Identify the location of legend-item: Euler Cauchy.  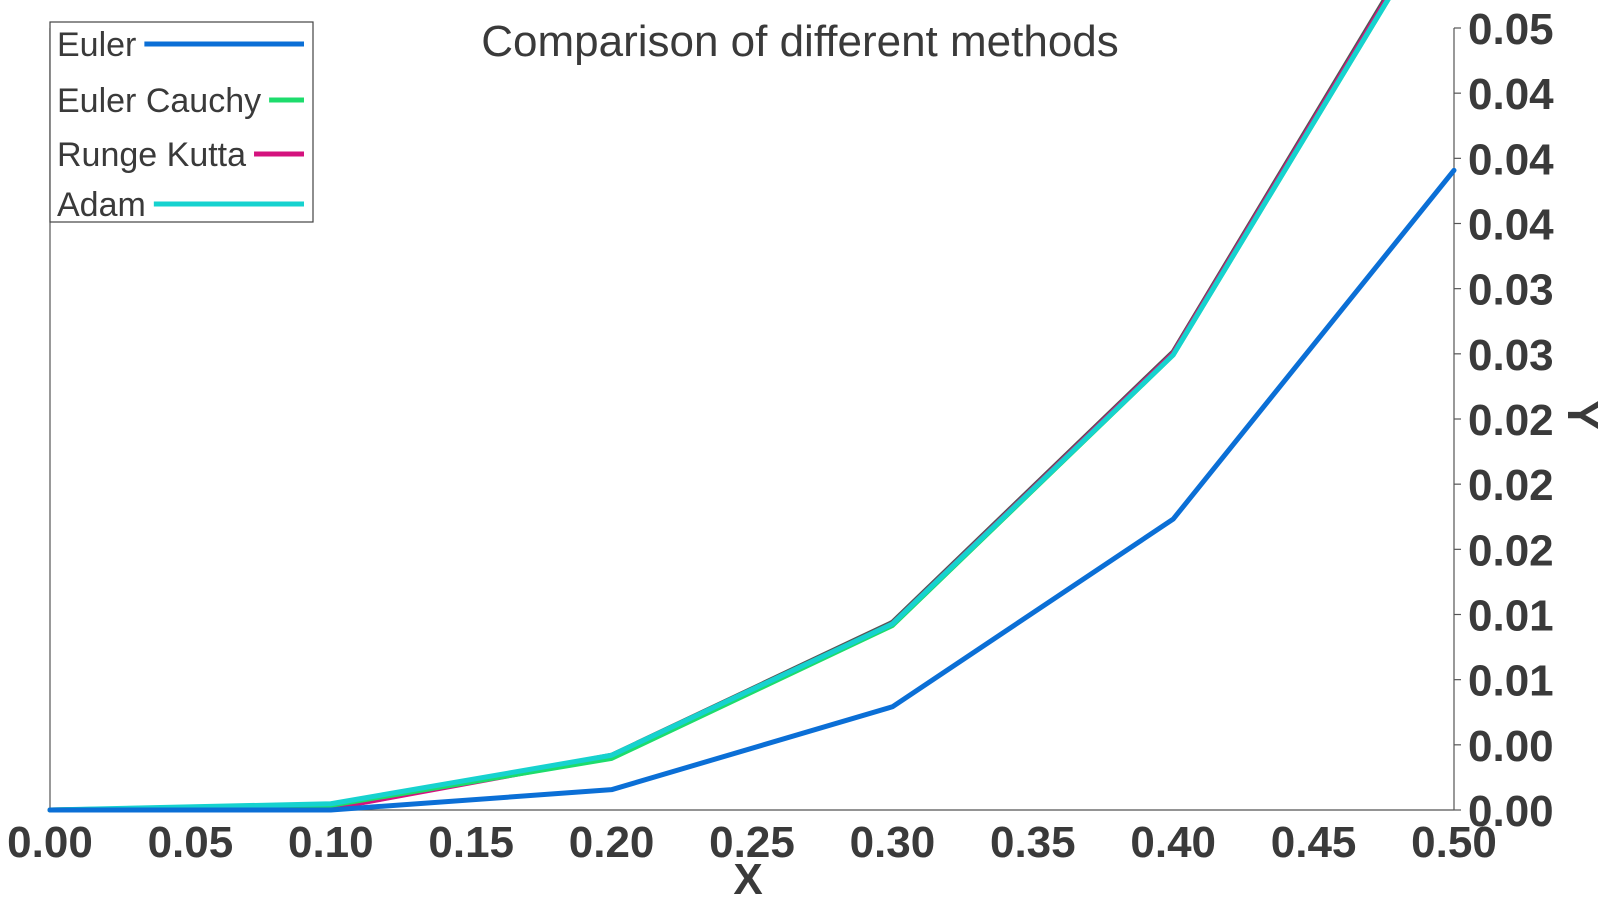
(180, 101).